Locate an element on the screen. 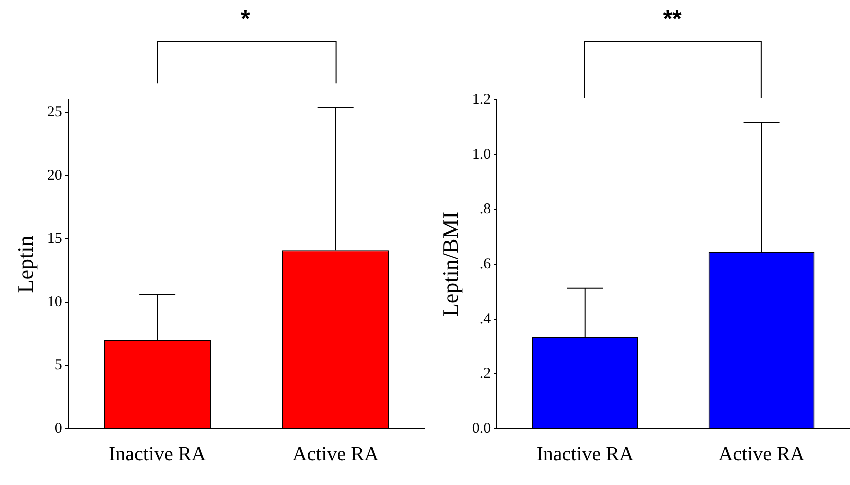  y-tick-label: .8 is located at coordinates (486, 210).